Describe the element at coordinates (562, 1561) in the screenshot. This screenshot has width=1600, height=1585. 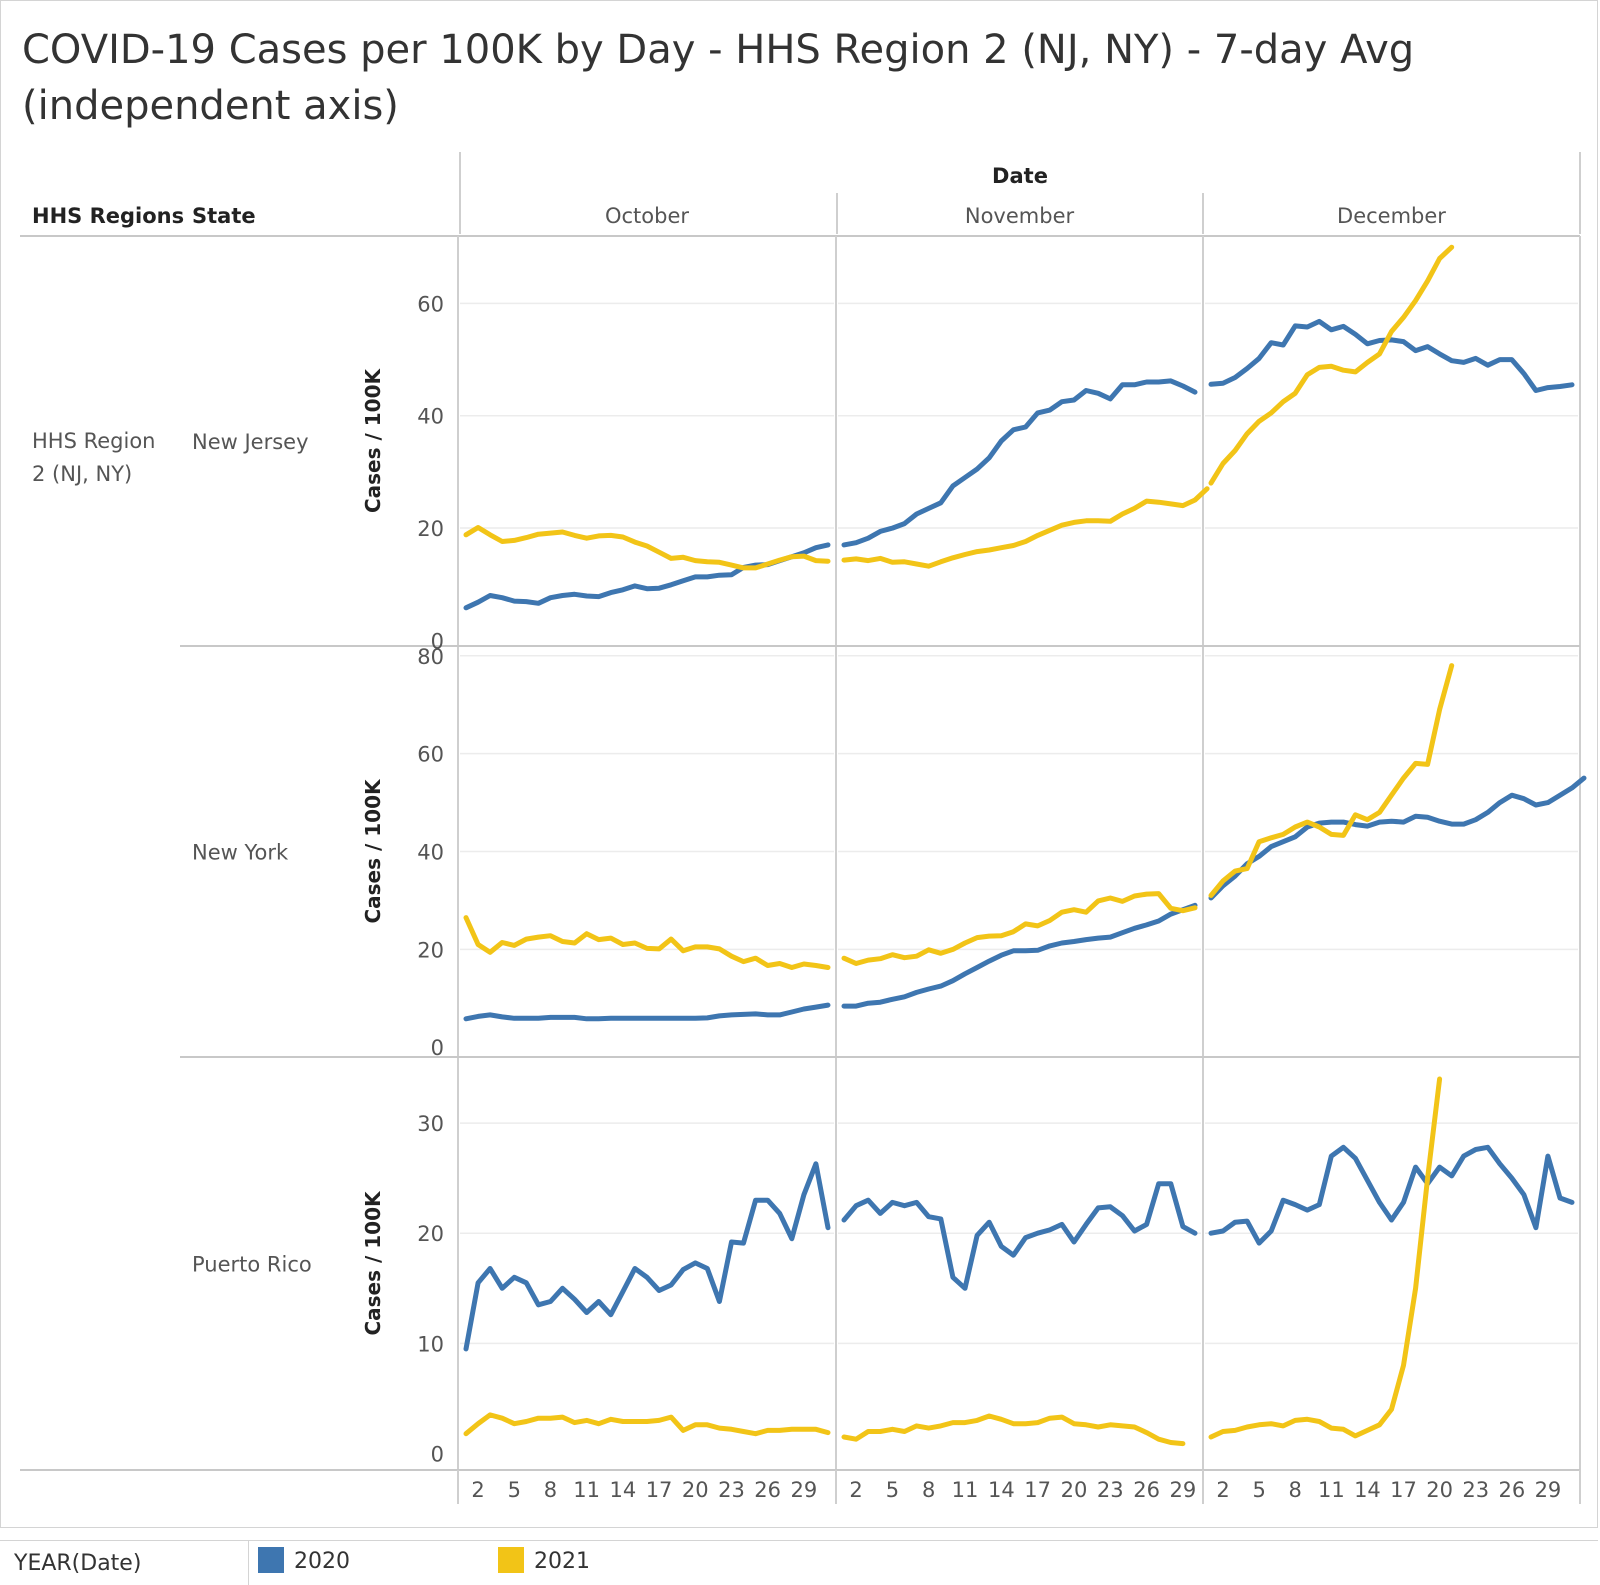
I see `legend-label-2021: 2021` at that location.